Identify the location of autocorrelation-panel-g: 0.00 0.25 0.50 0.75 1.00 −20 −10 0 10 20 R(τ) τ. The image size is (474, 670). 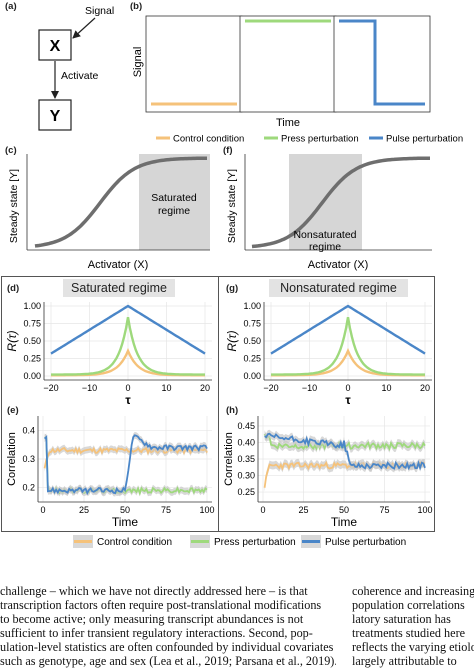
(328, 353).